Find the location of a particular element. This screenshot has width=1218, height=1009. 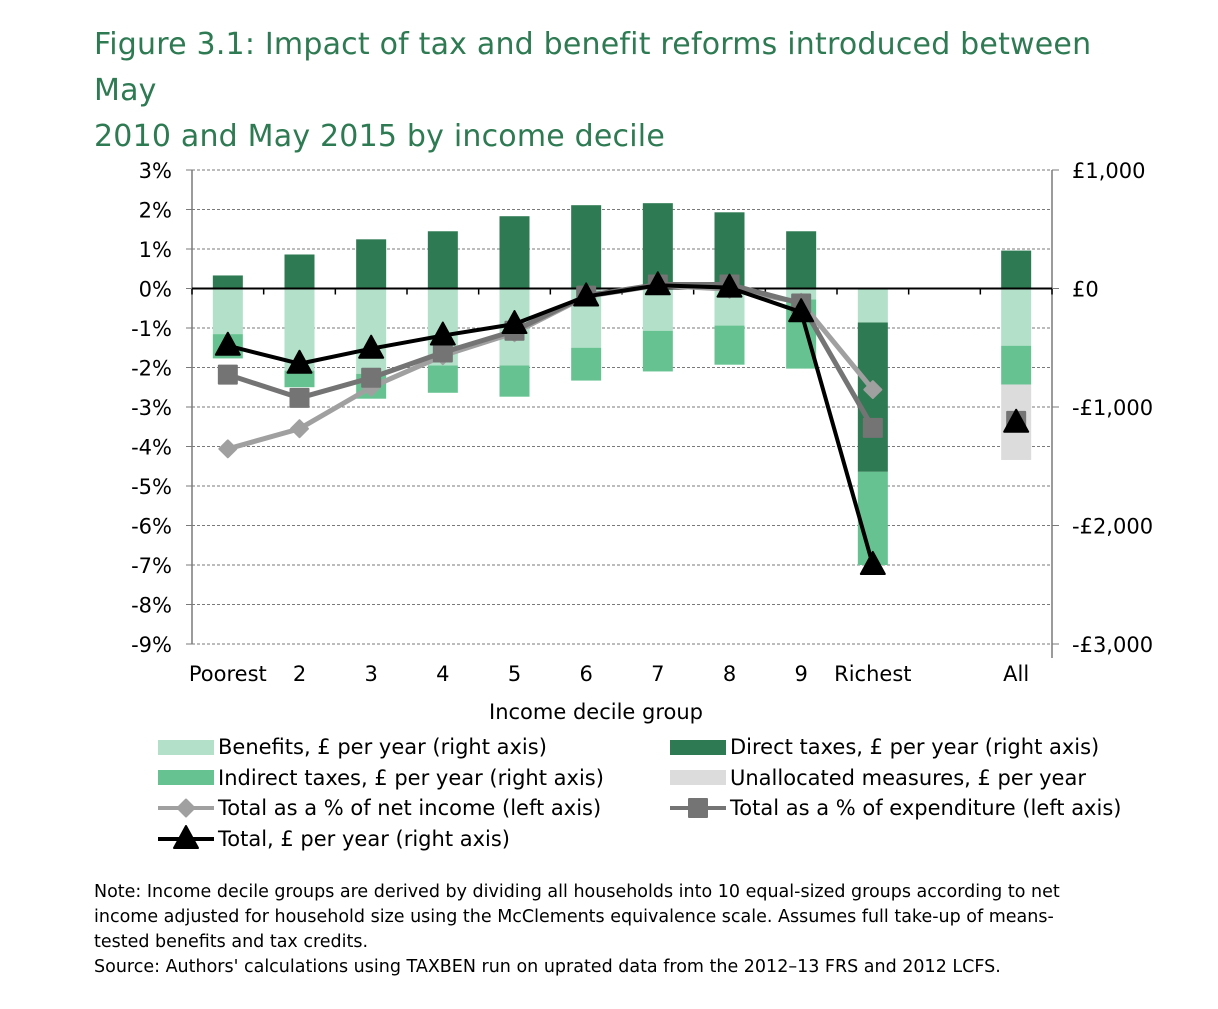

note-line-3: tested benefits and tax credits. is located at coordinates (231, 942).